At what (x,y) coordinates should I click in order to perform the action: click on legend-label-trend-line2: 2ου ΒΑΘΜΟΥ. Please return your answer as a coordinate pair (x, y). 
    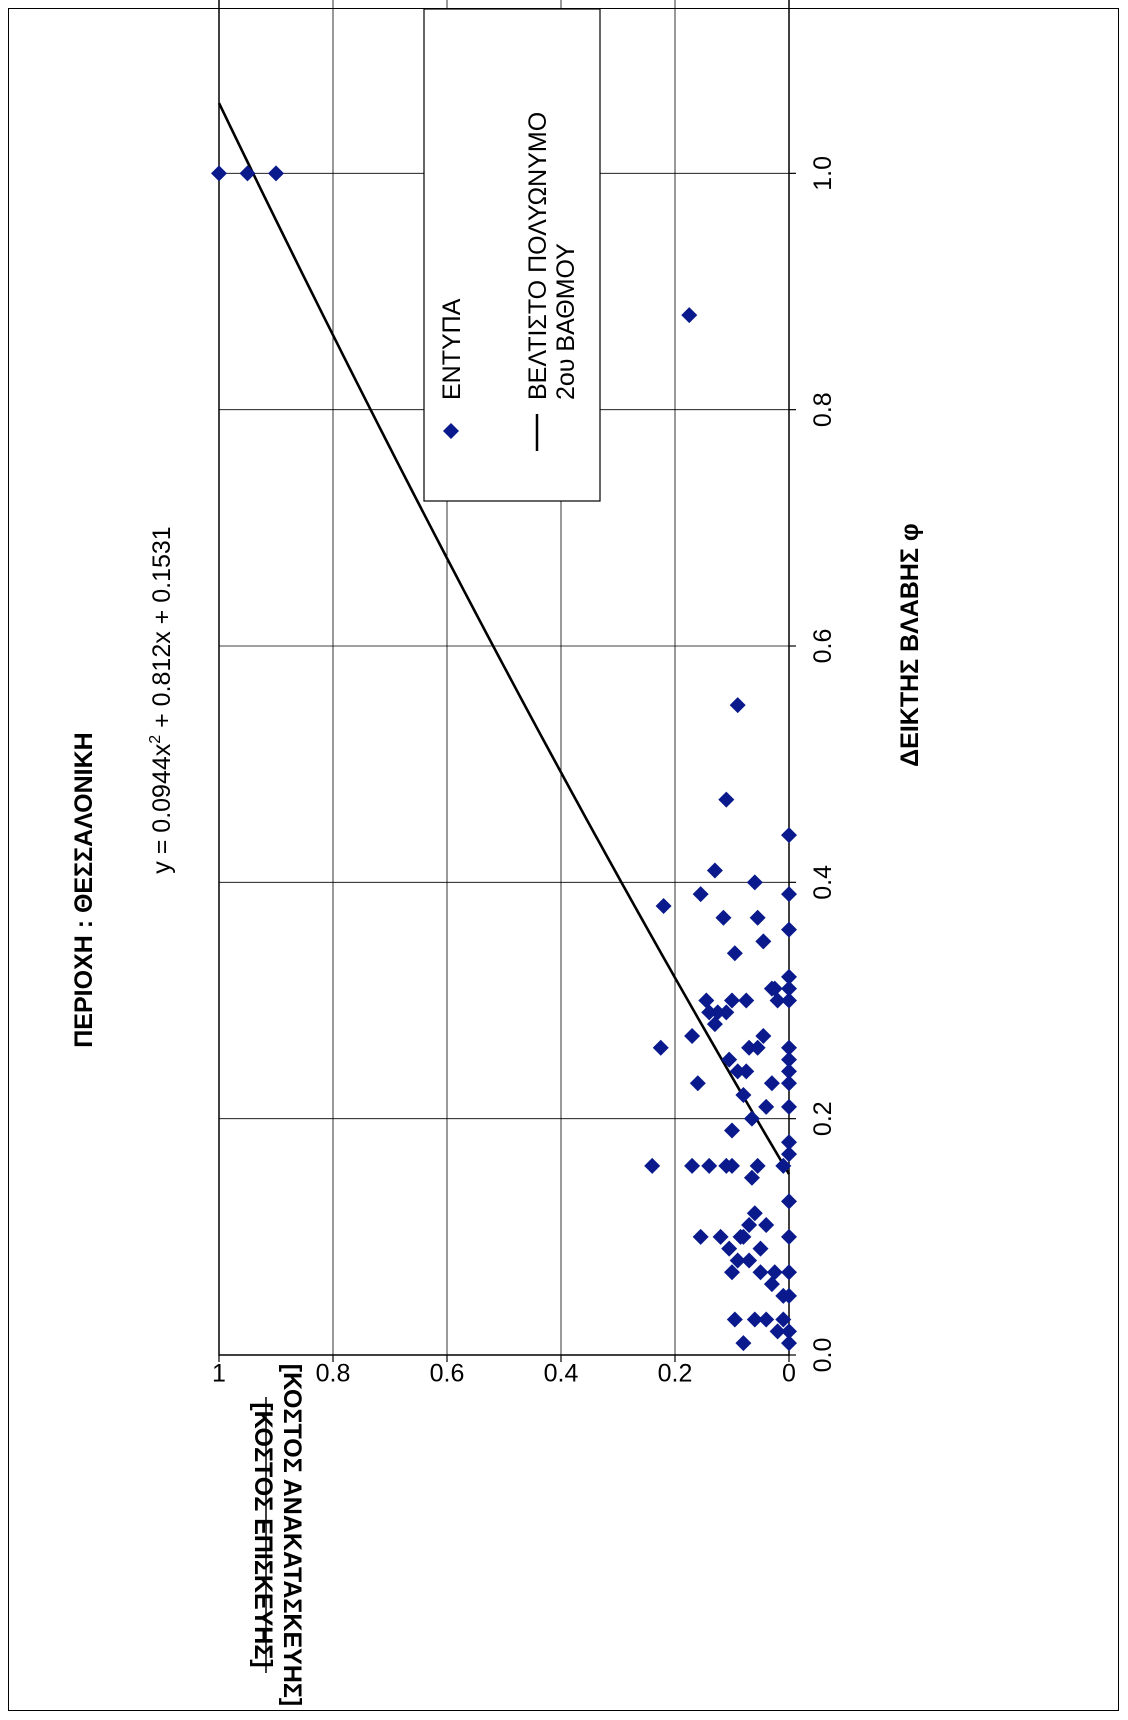
    Looking at the image, I should click on (566, 321).